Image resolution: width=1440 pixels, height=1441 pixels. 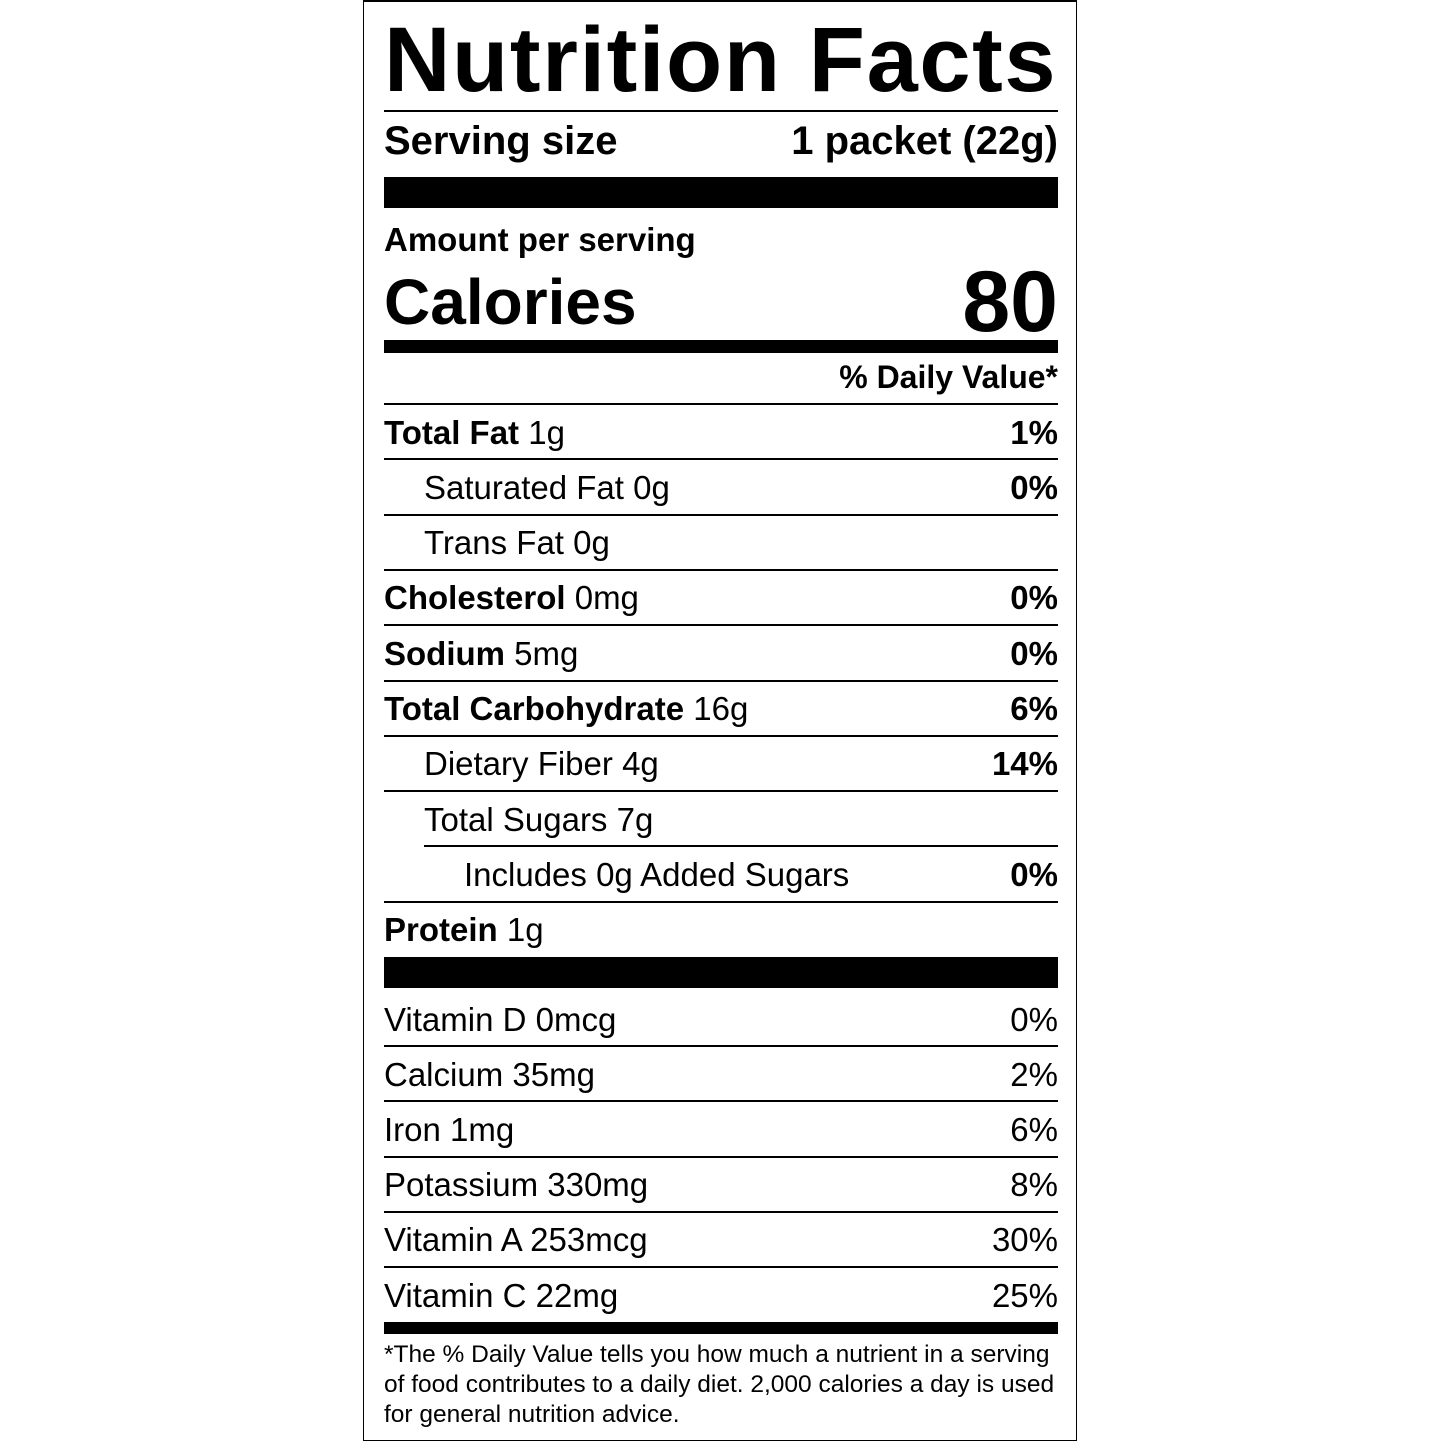 I want to click on nutrient-label: Cholesterol 0mg, so click(x=511, y=598).